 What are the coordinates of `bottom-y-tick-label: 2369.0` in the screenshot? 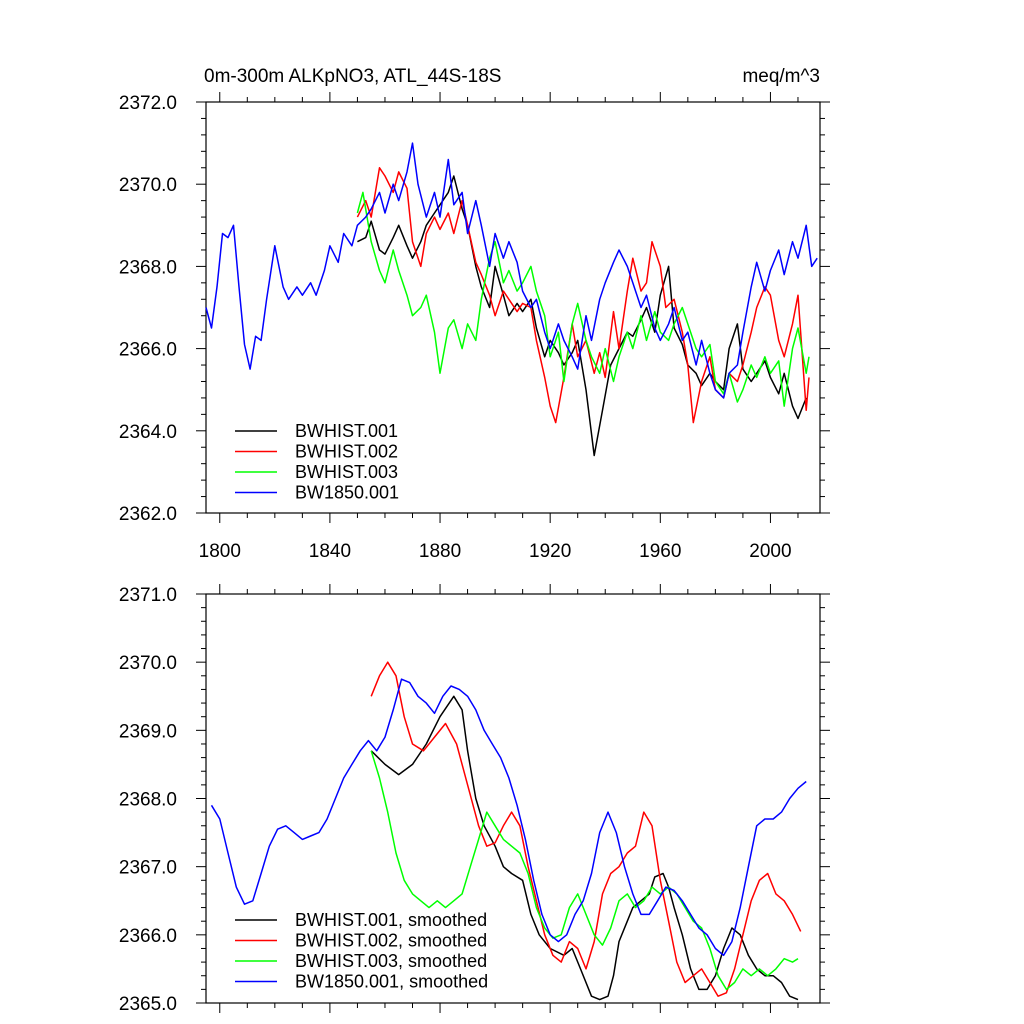 It's located at (148, 731).